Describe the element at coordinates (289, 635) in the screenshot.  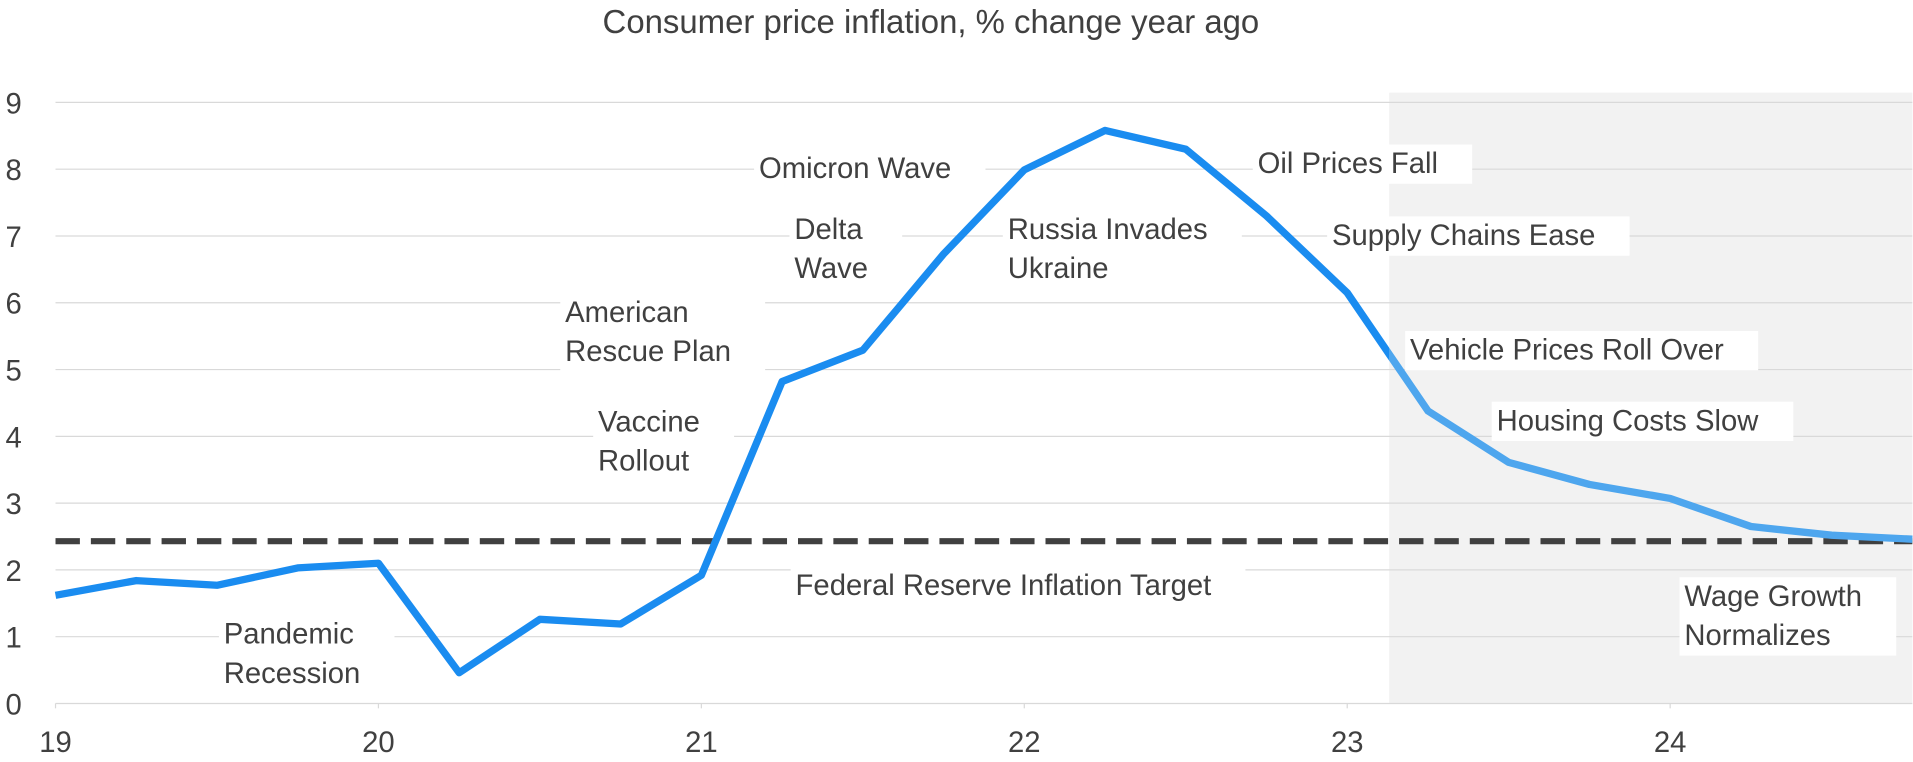
I see `annotation-line: Pandemic` at that location.